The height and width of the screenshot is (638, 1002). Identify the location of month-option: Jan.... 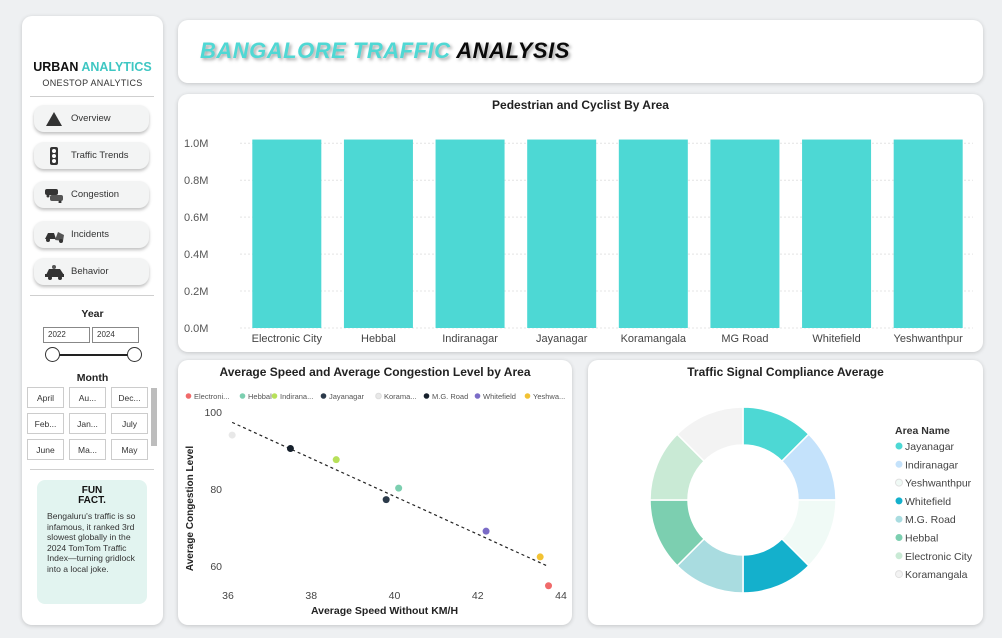
(87, 423).